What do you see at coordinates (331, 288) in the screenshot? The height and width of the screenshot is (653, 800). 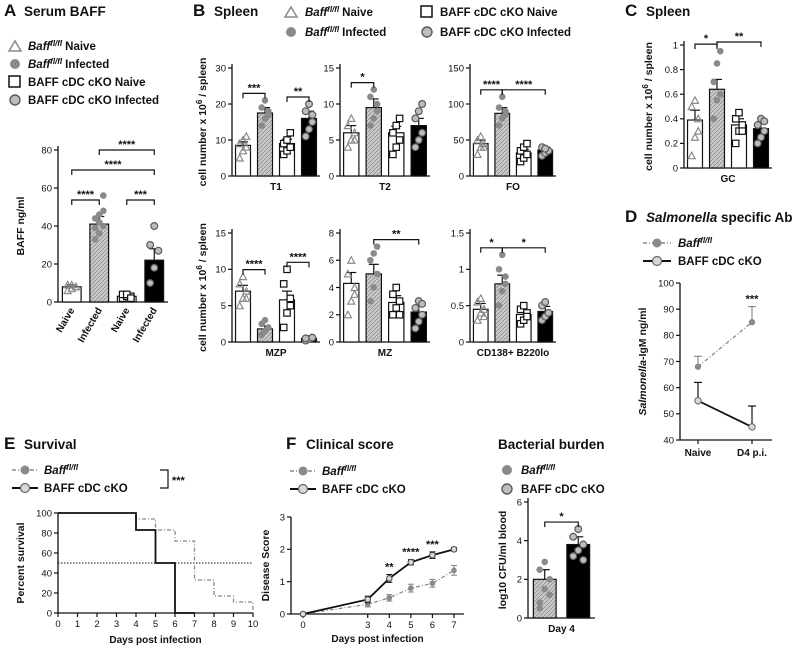 I see `y-tick-label: 4` at bounding box center [331, 288].